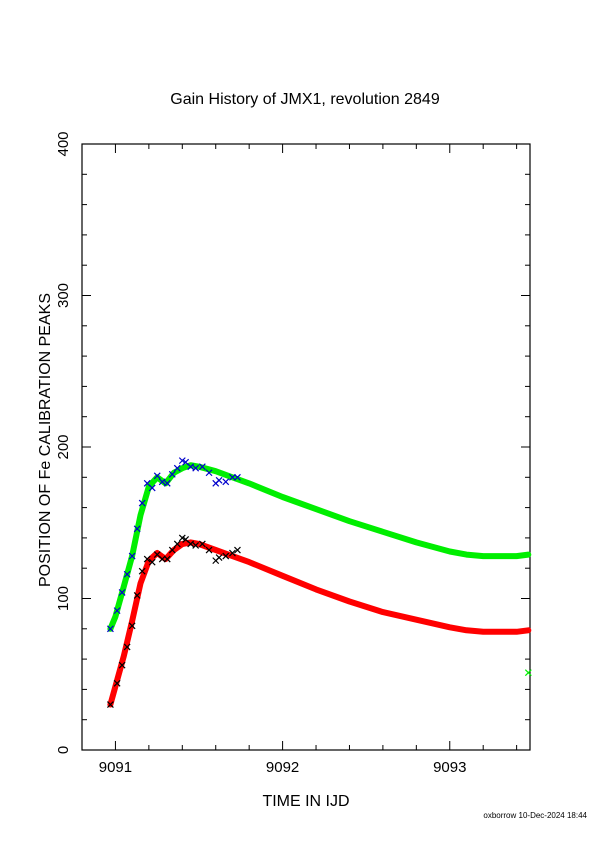 The image size is (595, 842). Describe the element at coordinates (535, 815) in the screenshot. I see `footer-credit: oxborrow 10-Dec-2024 18:44` at that location.